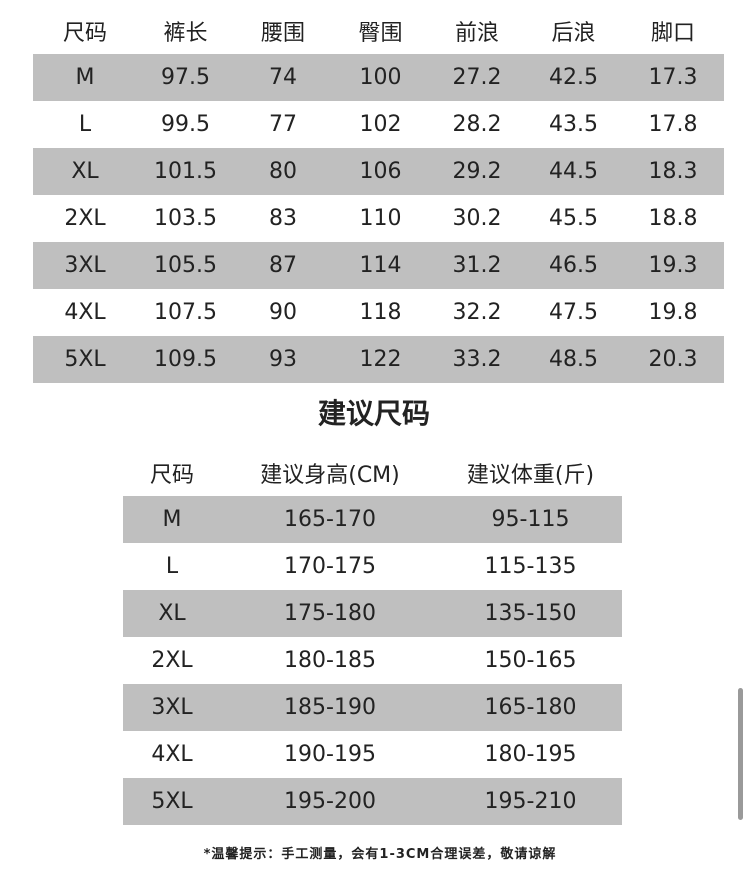 Image resolution: width=748 pixels, height=884 pixels. I want to click on cell: 31.2, so click(477, 265).